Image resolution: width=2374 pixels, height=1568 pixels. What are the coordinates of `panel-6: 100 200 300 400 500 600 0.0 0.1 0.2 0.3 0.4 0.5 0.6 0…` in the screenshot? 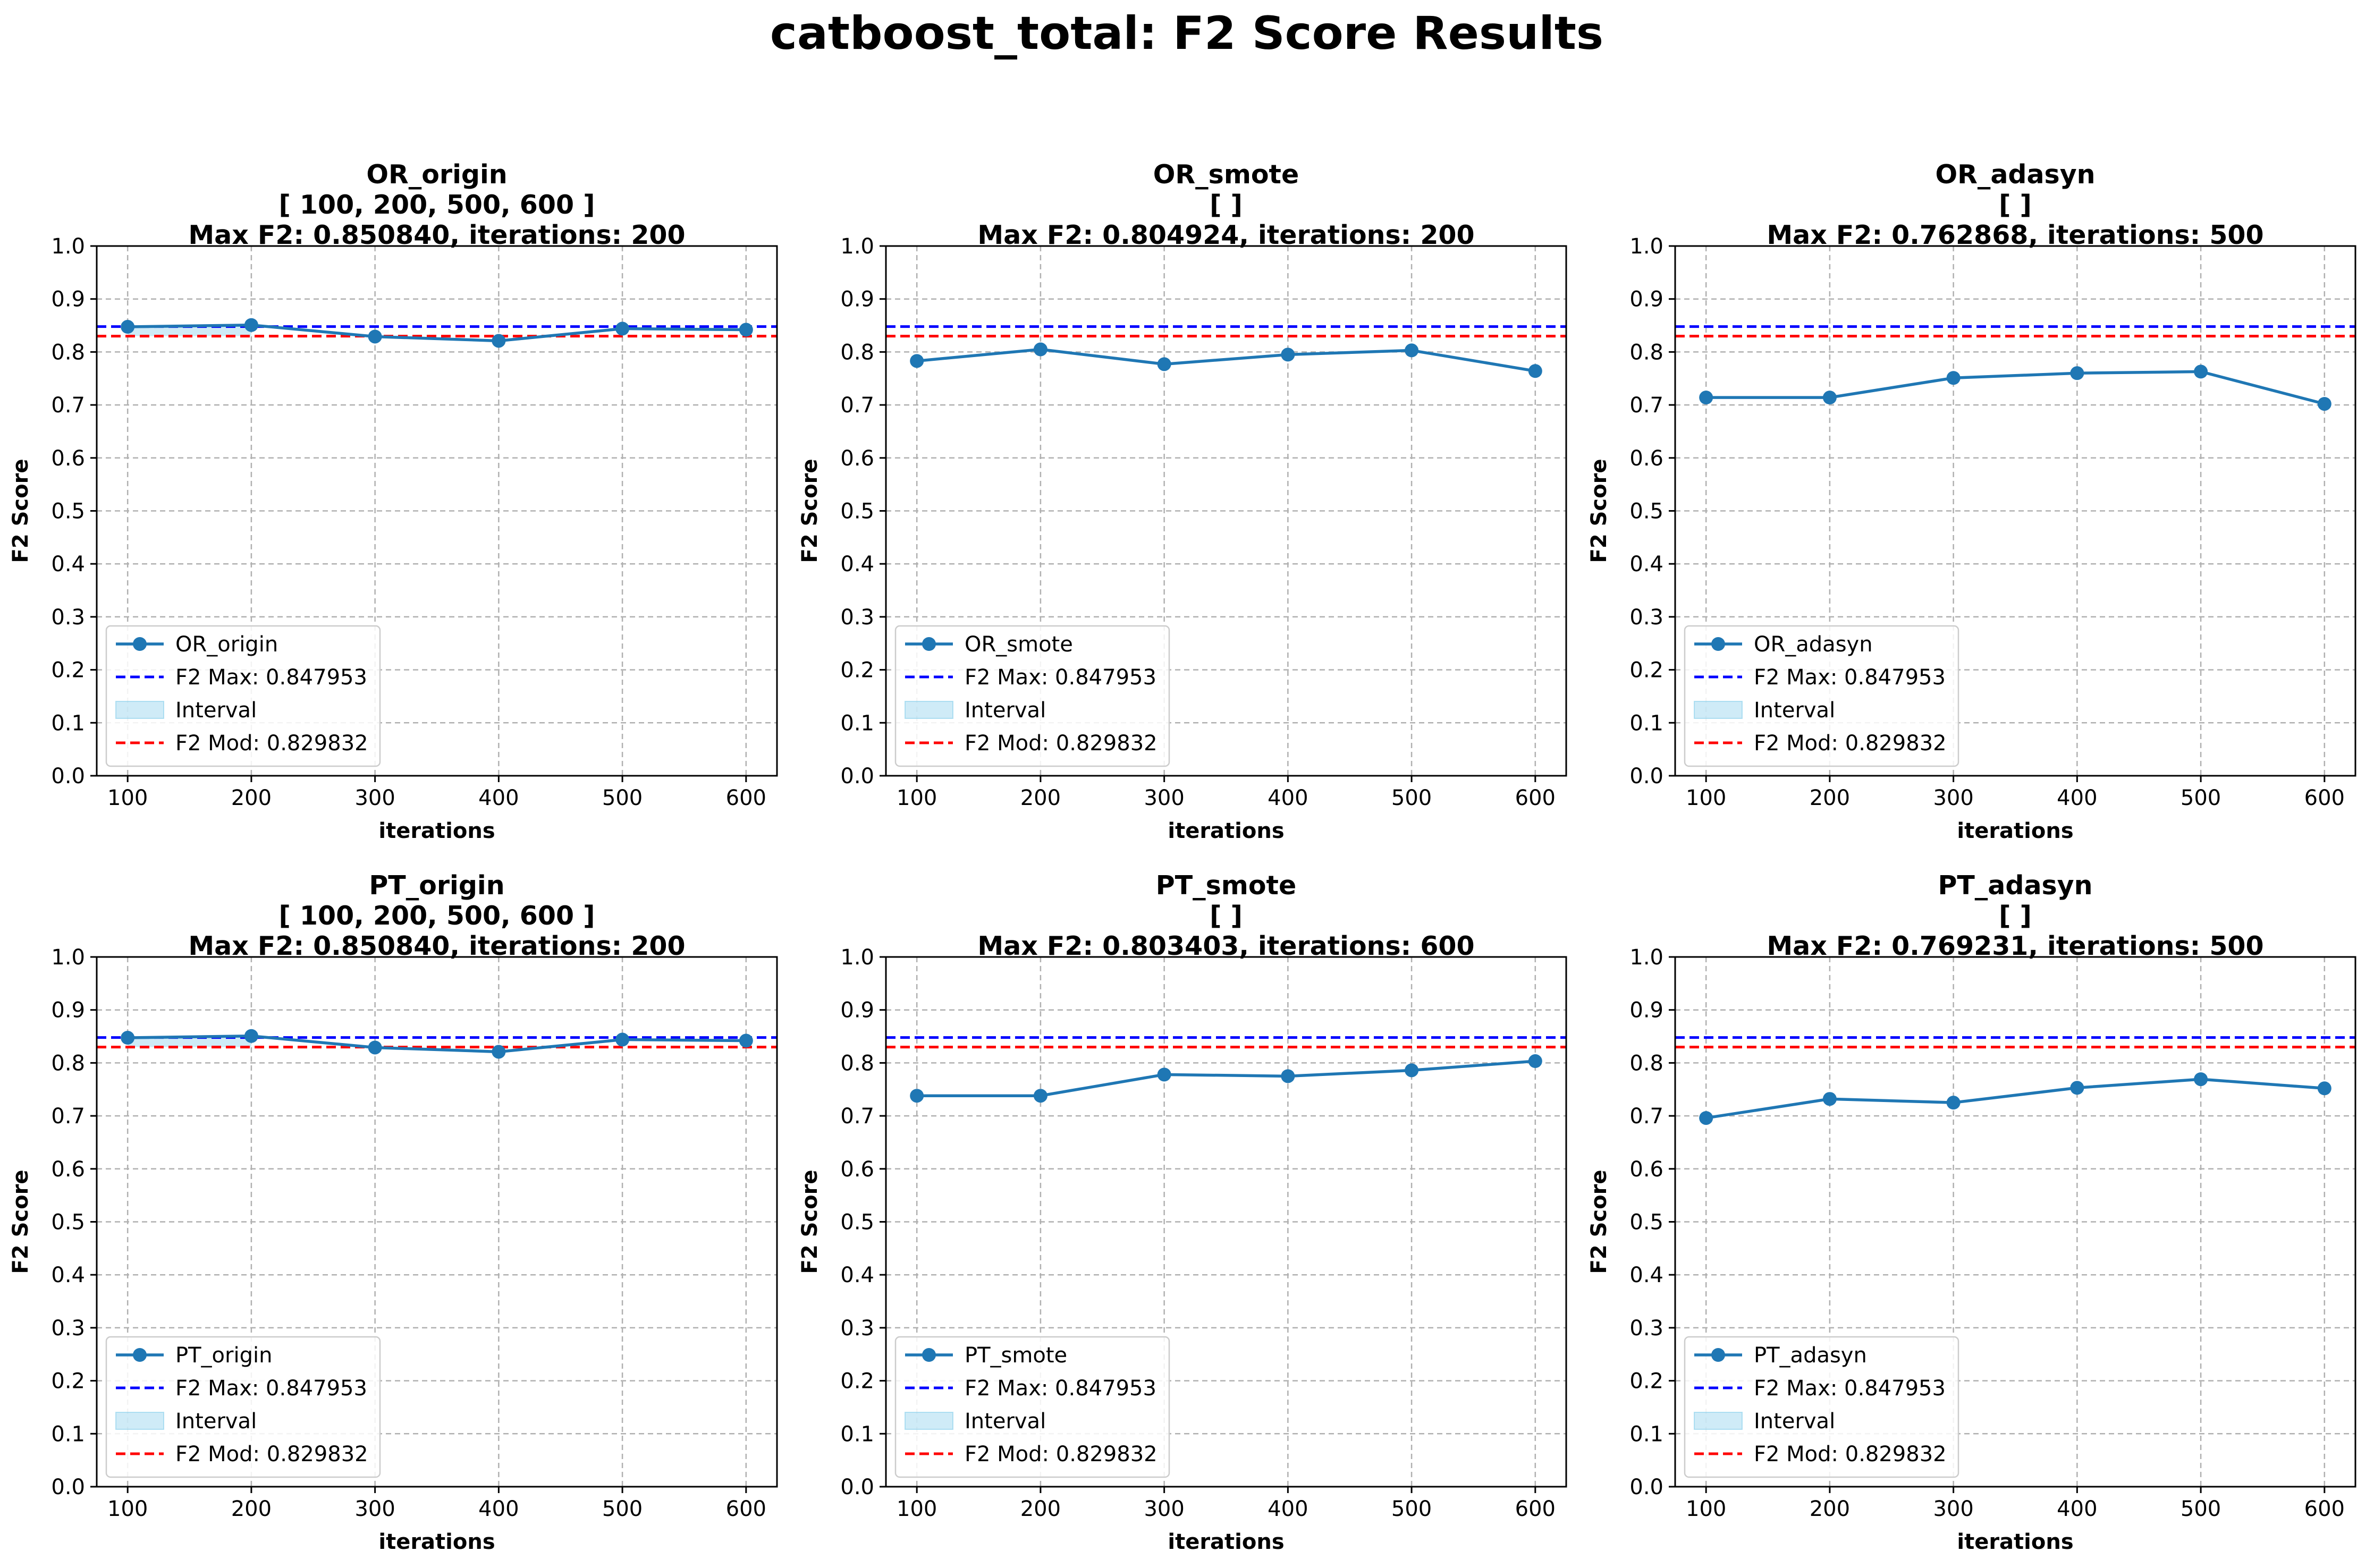 It's located at (1971, 1212).